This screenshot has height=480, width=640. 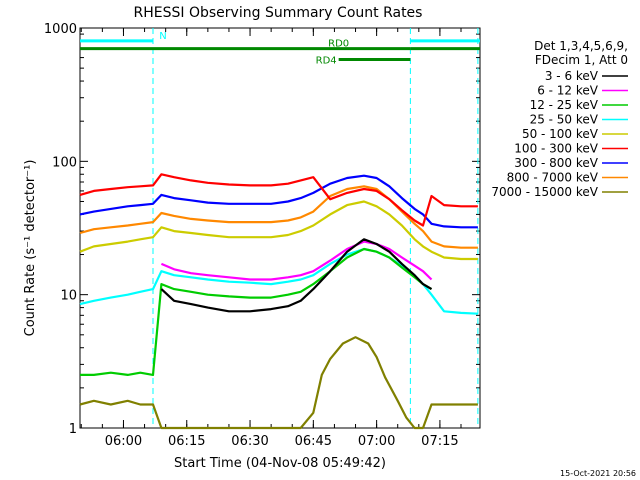 I want to click on x-tick-label: 06:00, so click(x=123, y=441).